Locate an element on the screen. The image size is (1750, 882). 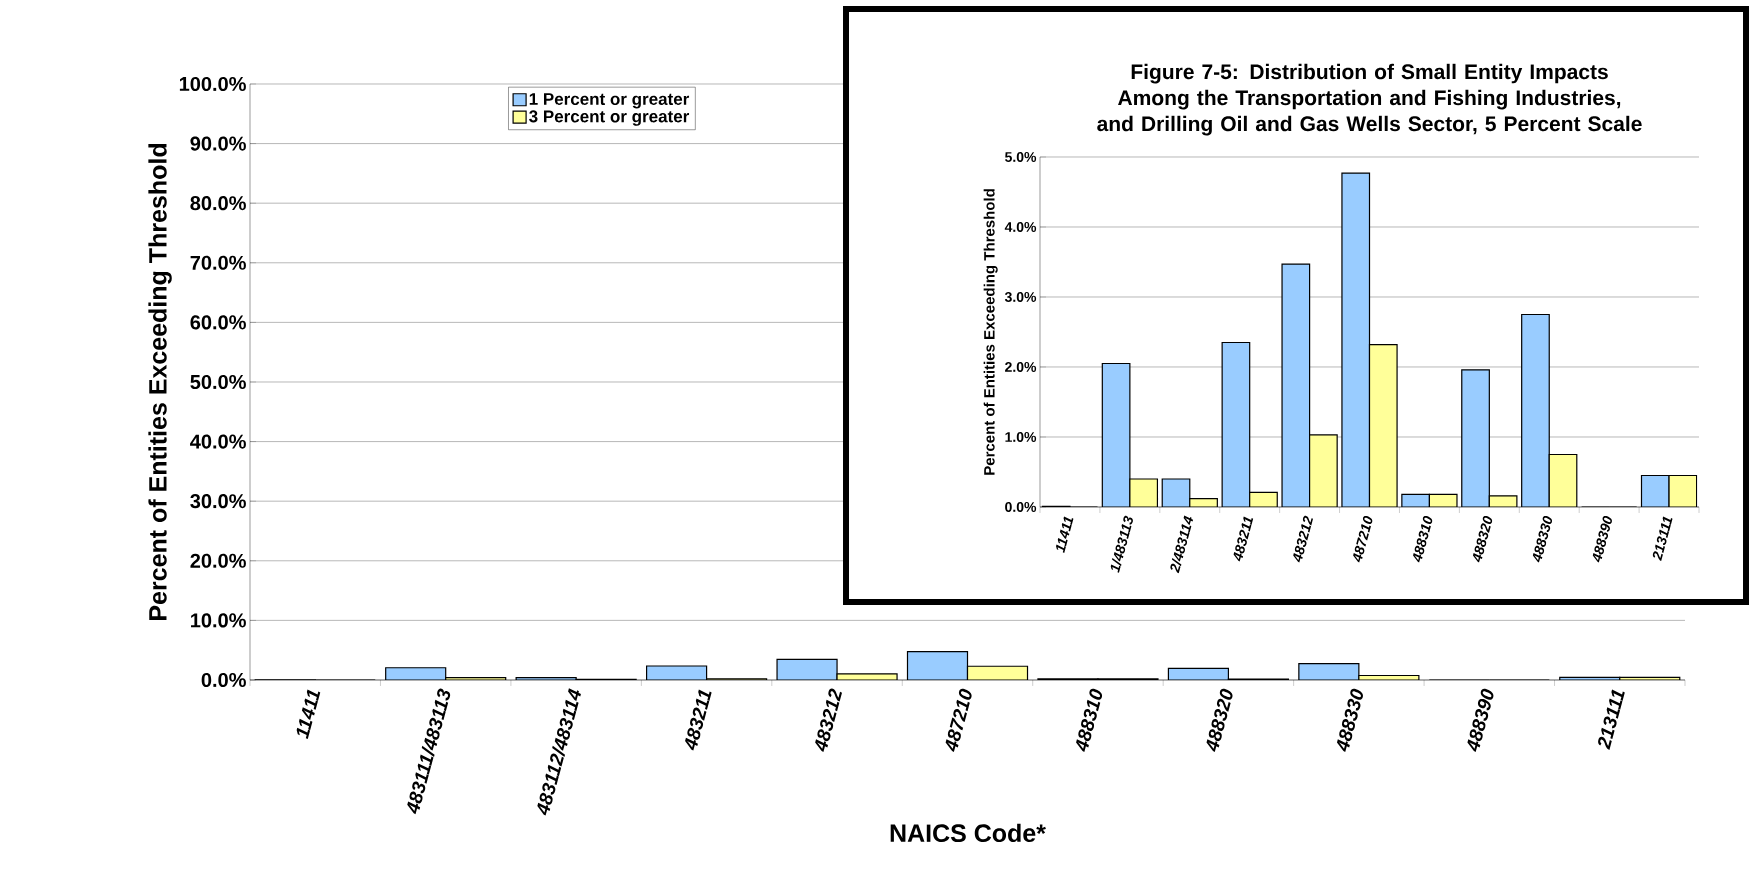
y-tick-label: 60.0% is located at coordinates (218, 322).